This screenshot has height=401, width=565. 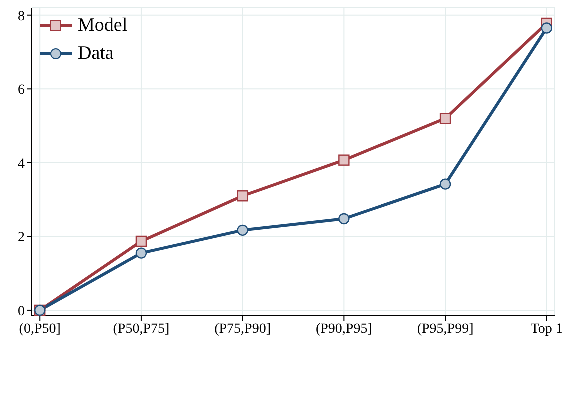 I want to click on y-tick-label: 8, so click(x=21, y=16).